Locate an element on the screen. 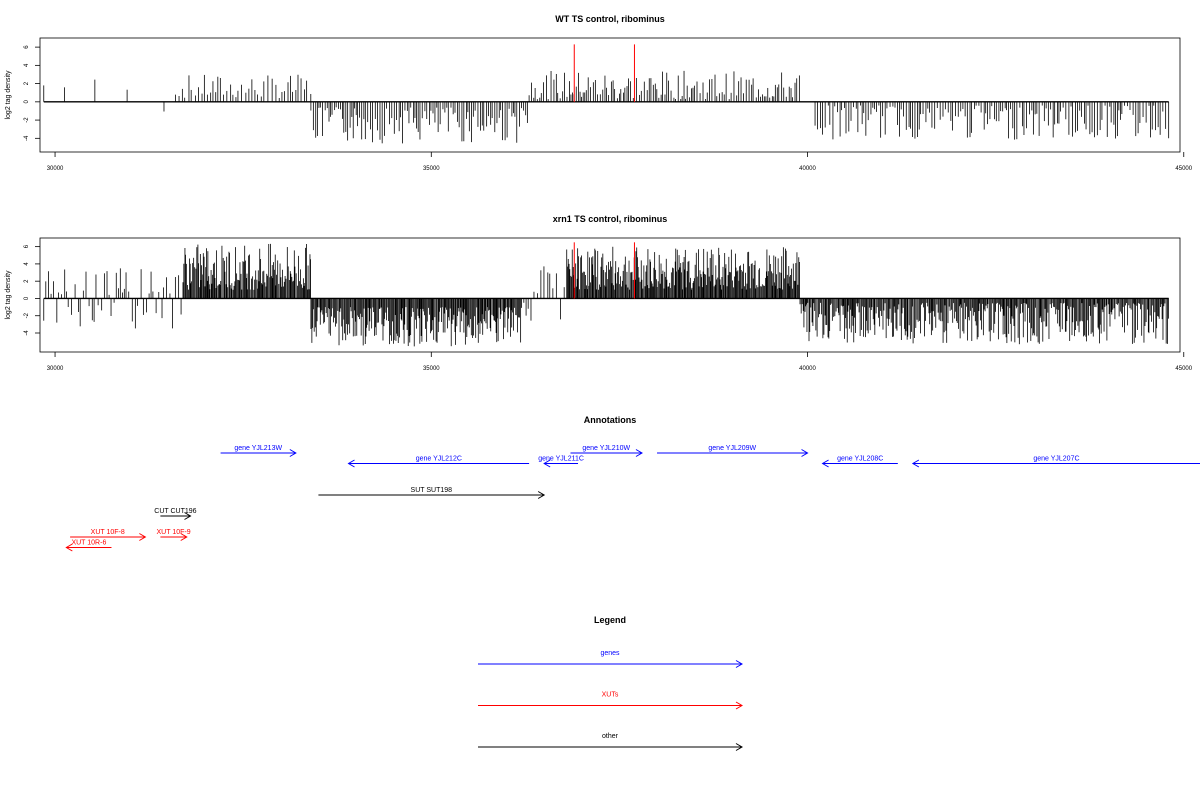 This screenshot has width=1200, height=800. legend-item: genes is located at coordinates (610, 659).